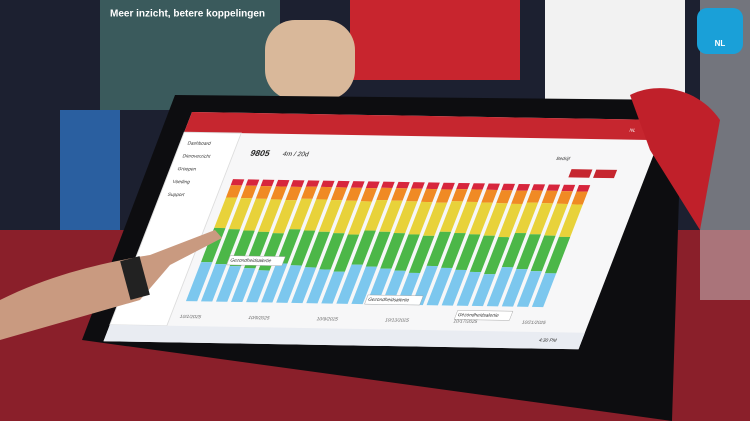  I want to click on animal-age: 4m / 20d, so click(295, 154).